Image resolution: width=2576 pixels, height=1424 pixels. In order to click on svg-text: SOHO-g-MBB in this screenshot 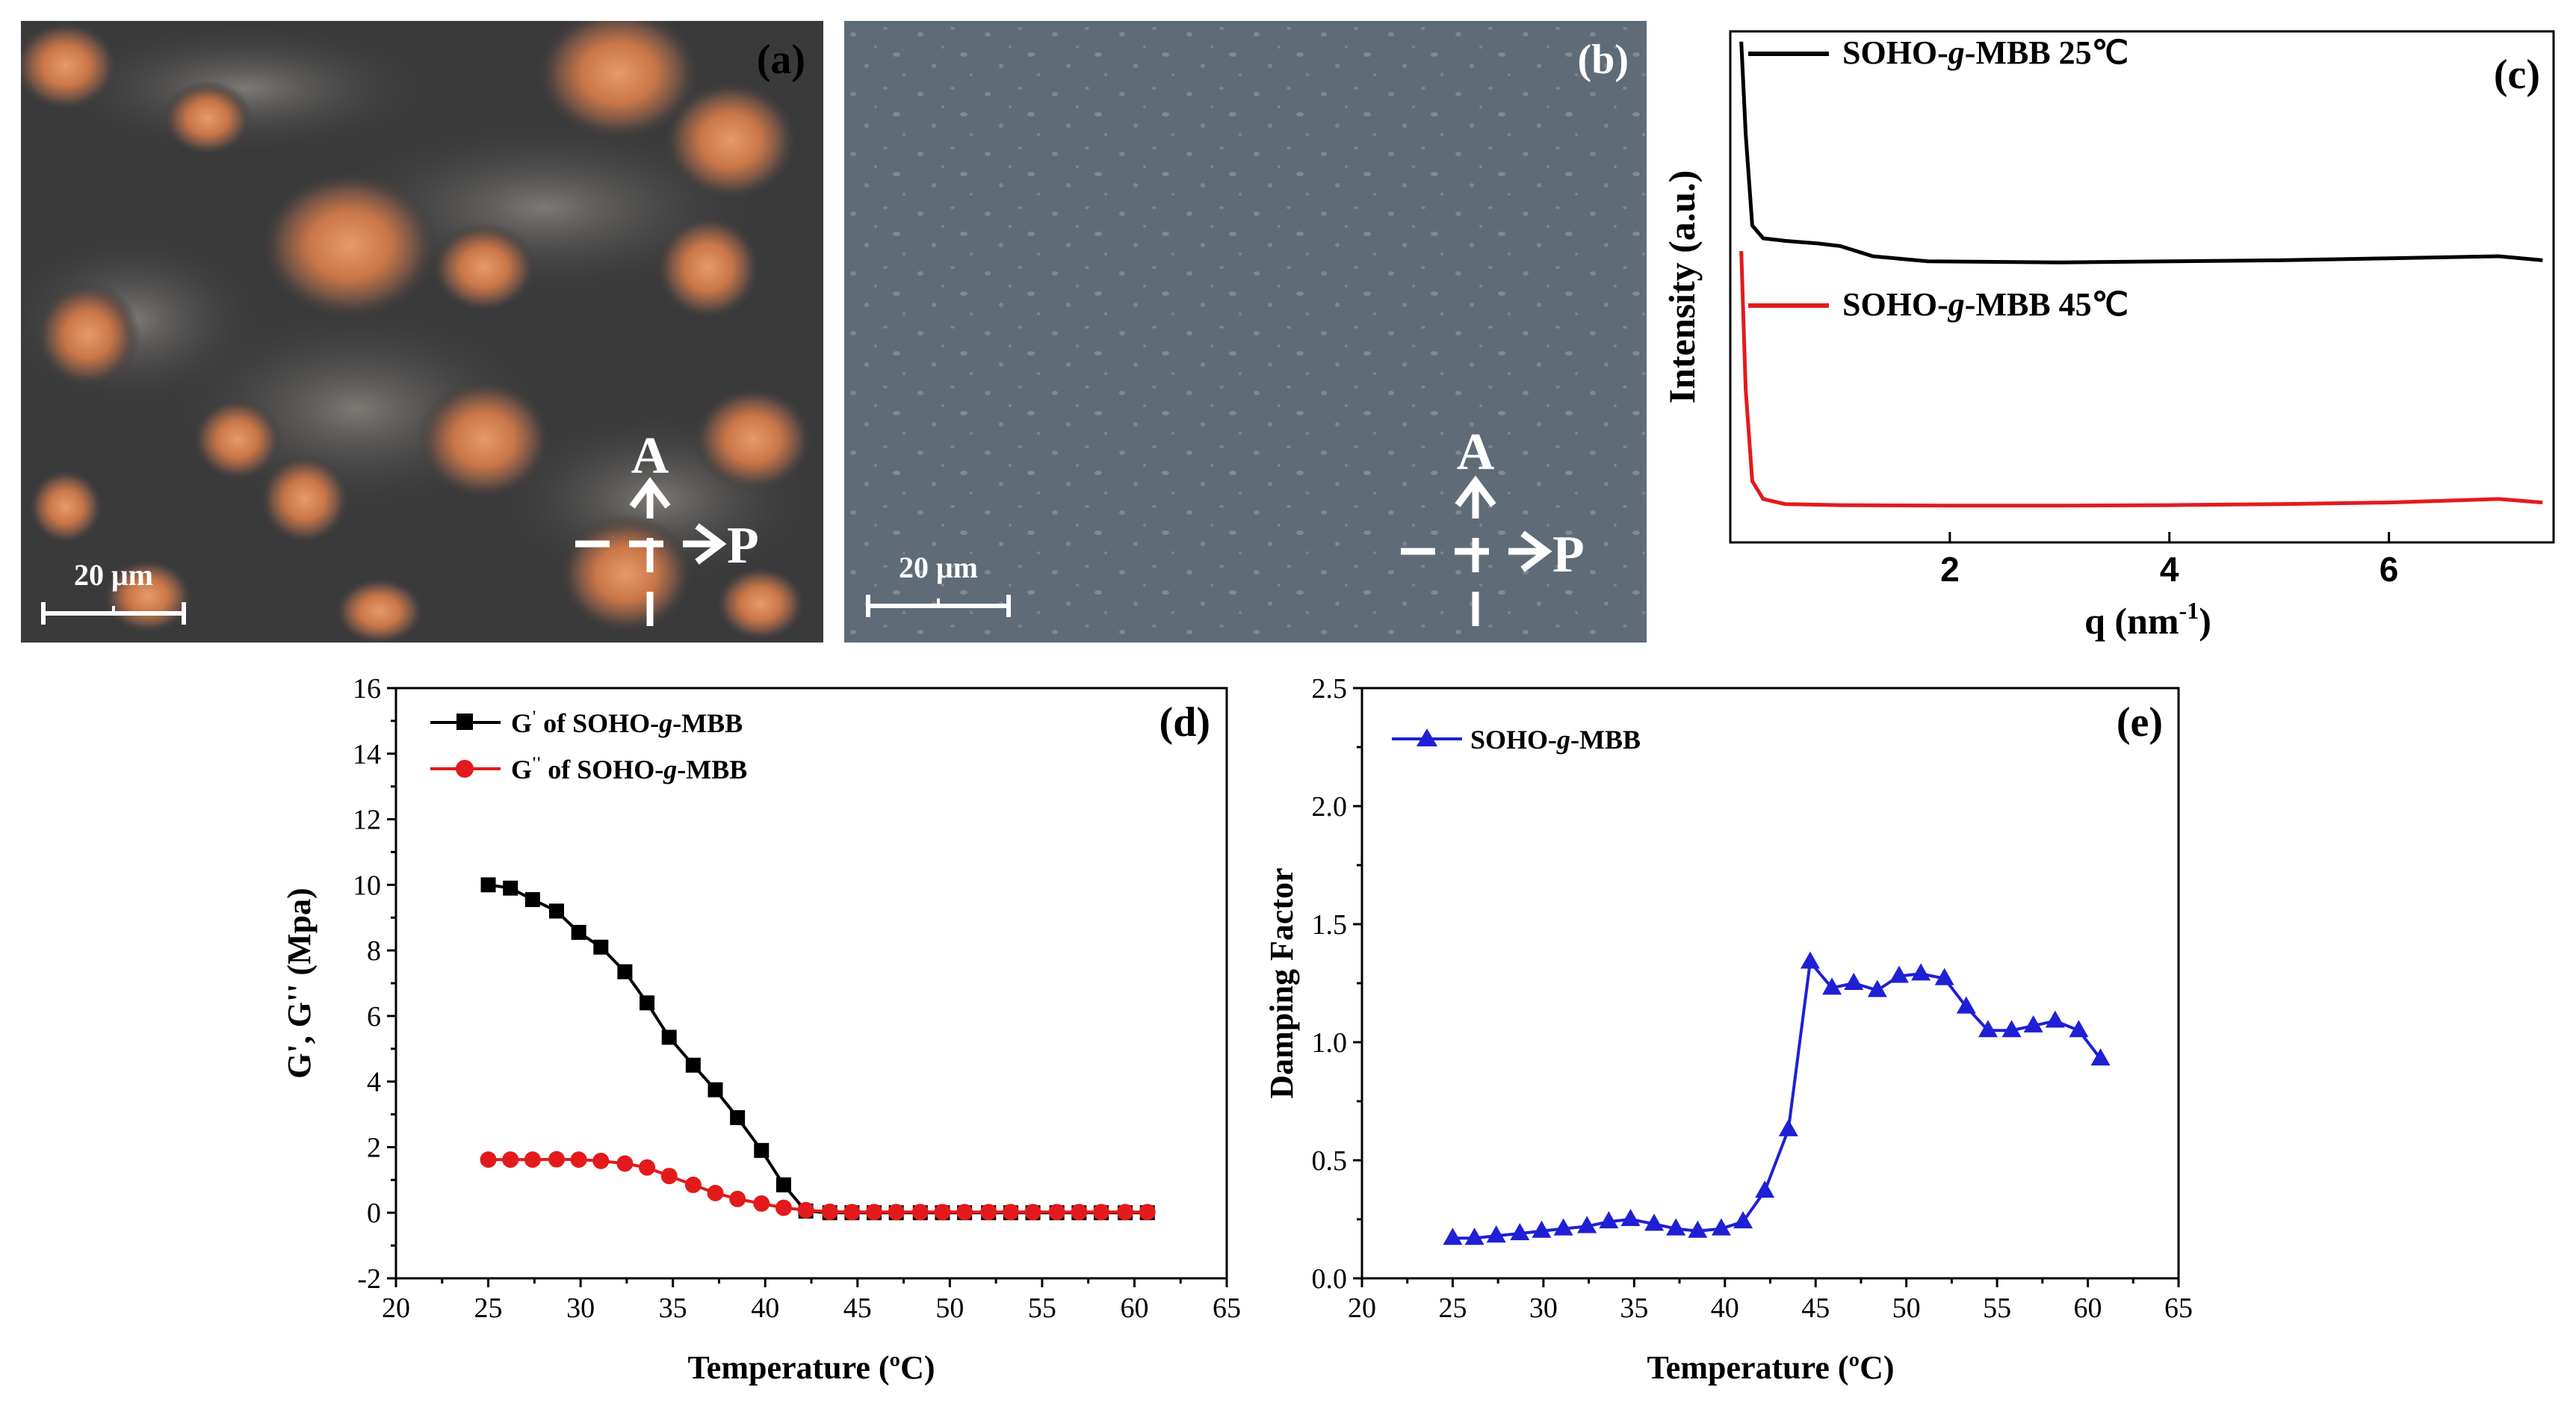, I will do `click(1555, 740)`.